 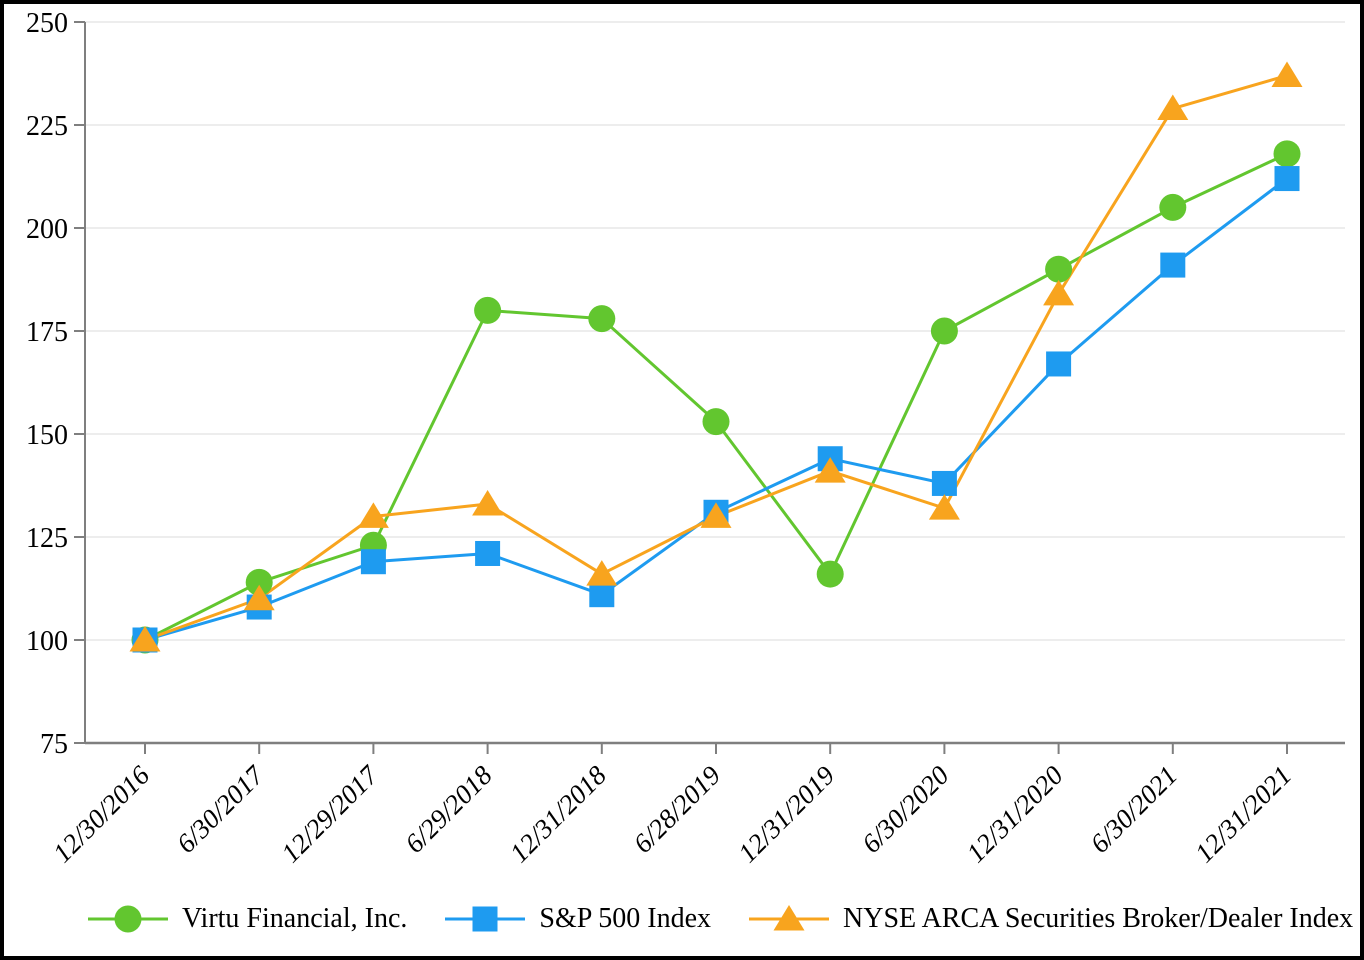 What do you see at coordinates (47, 332) in the screenshot?
I see `y-tick-label: 175` at bounding box center [47, 332].